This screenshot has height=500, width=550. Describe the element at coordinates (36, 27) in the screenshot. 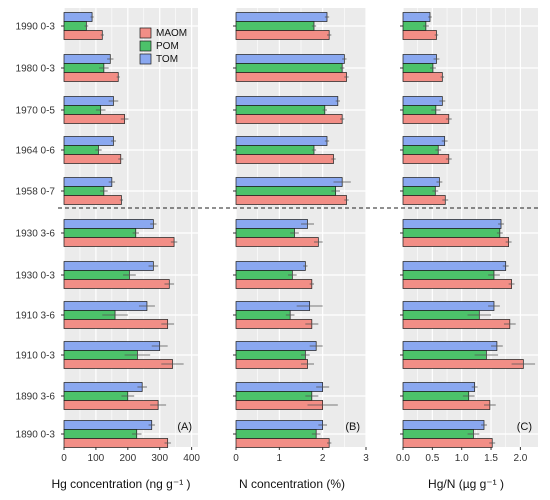

I see `y-tick-label-0: 1990 0-3` at that location.